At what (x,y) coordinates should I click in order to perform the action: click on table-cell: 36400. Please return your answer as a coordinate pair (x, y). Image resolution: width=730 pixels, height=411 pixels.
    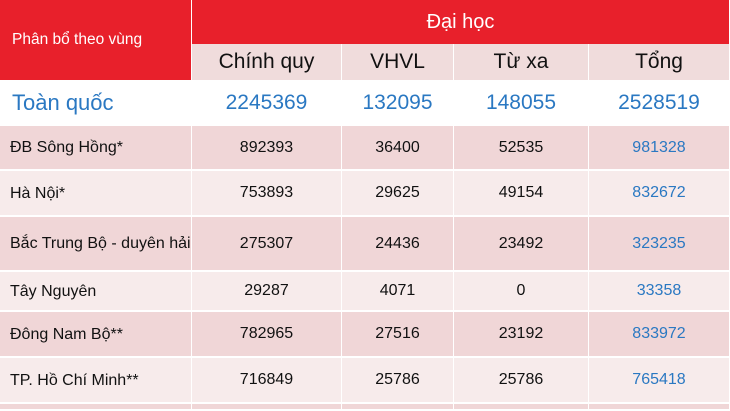
    Looking at the image, I should click on (398, 148).